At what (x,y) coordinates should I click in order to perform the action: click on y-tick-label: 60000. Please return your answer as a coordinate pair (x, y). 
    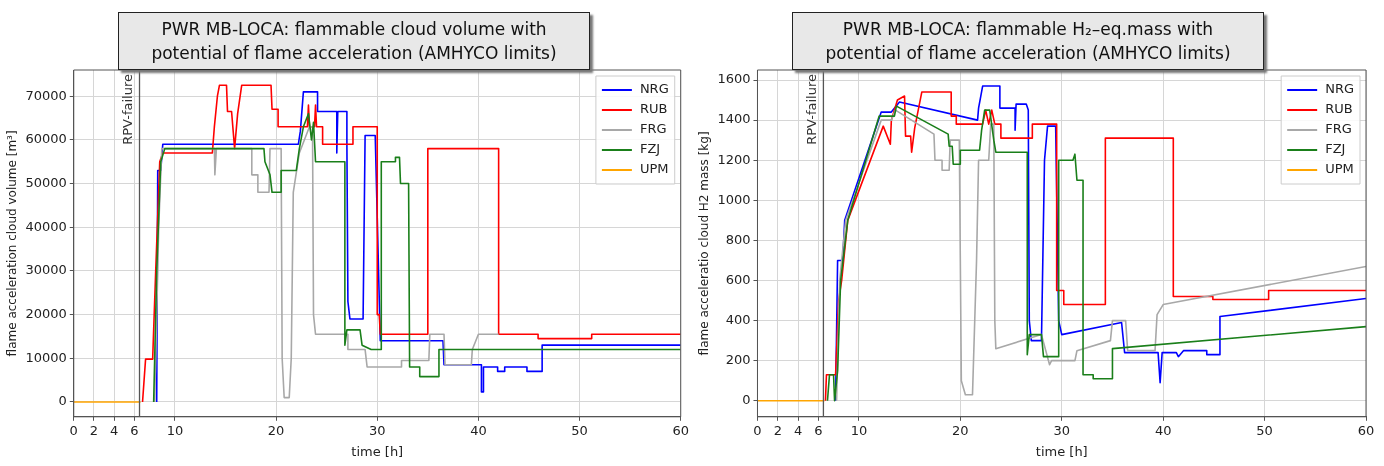
    Looking at the image, I should click on (46, 139).